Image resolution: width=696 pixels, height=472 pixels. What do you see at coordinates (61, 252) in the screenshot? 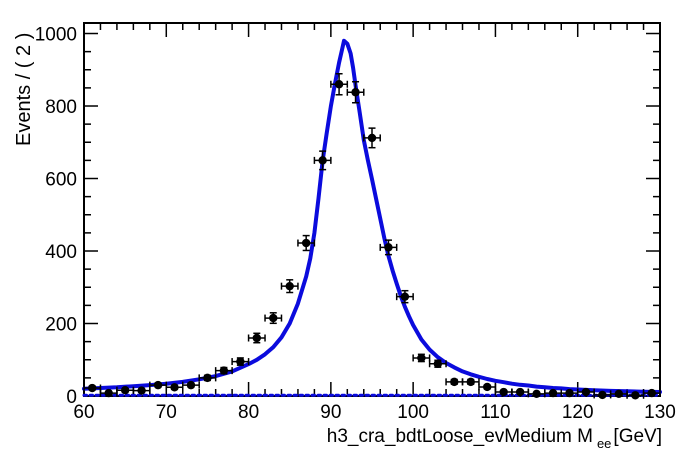
I see `y-tick-label: 400` at bounding box center [61, 252].